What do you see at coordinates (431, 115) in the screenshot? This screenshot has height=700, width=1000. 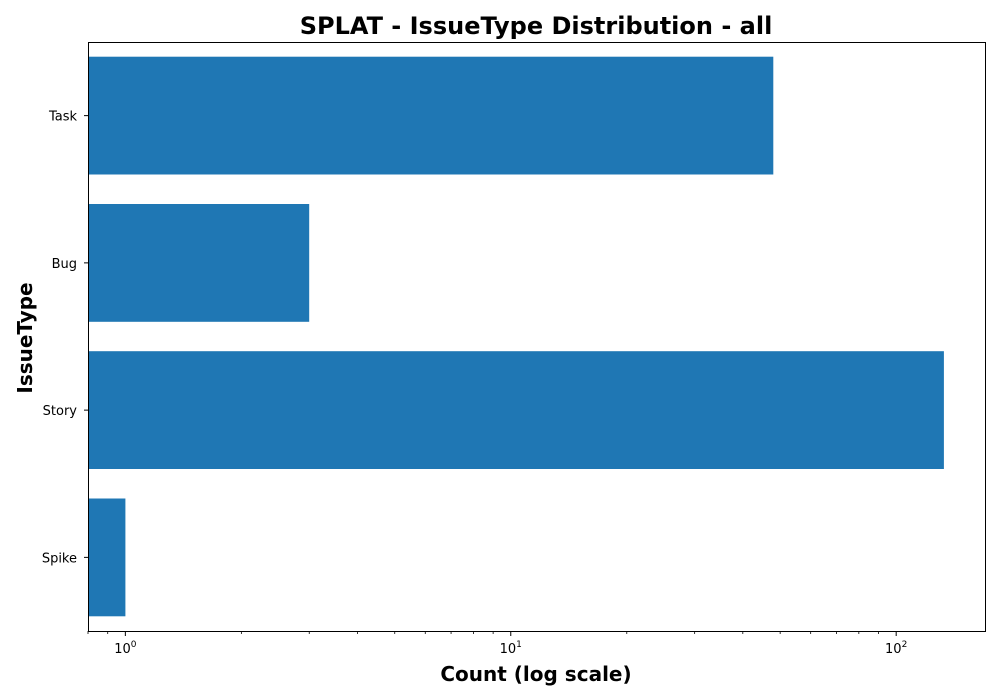 I see `bar-task` at bounding box center [431, 115].